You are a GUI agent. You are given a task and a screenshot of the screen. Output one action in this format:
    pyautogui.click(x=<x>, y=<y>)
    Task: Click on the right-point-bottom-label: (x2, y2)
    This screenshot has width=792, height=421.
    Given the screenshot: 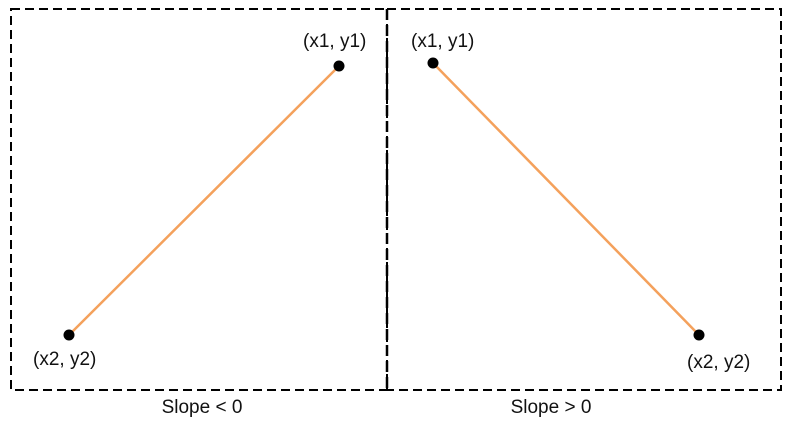 What is the action you would take?
    pyautogui.click(x=718, y=362)
    